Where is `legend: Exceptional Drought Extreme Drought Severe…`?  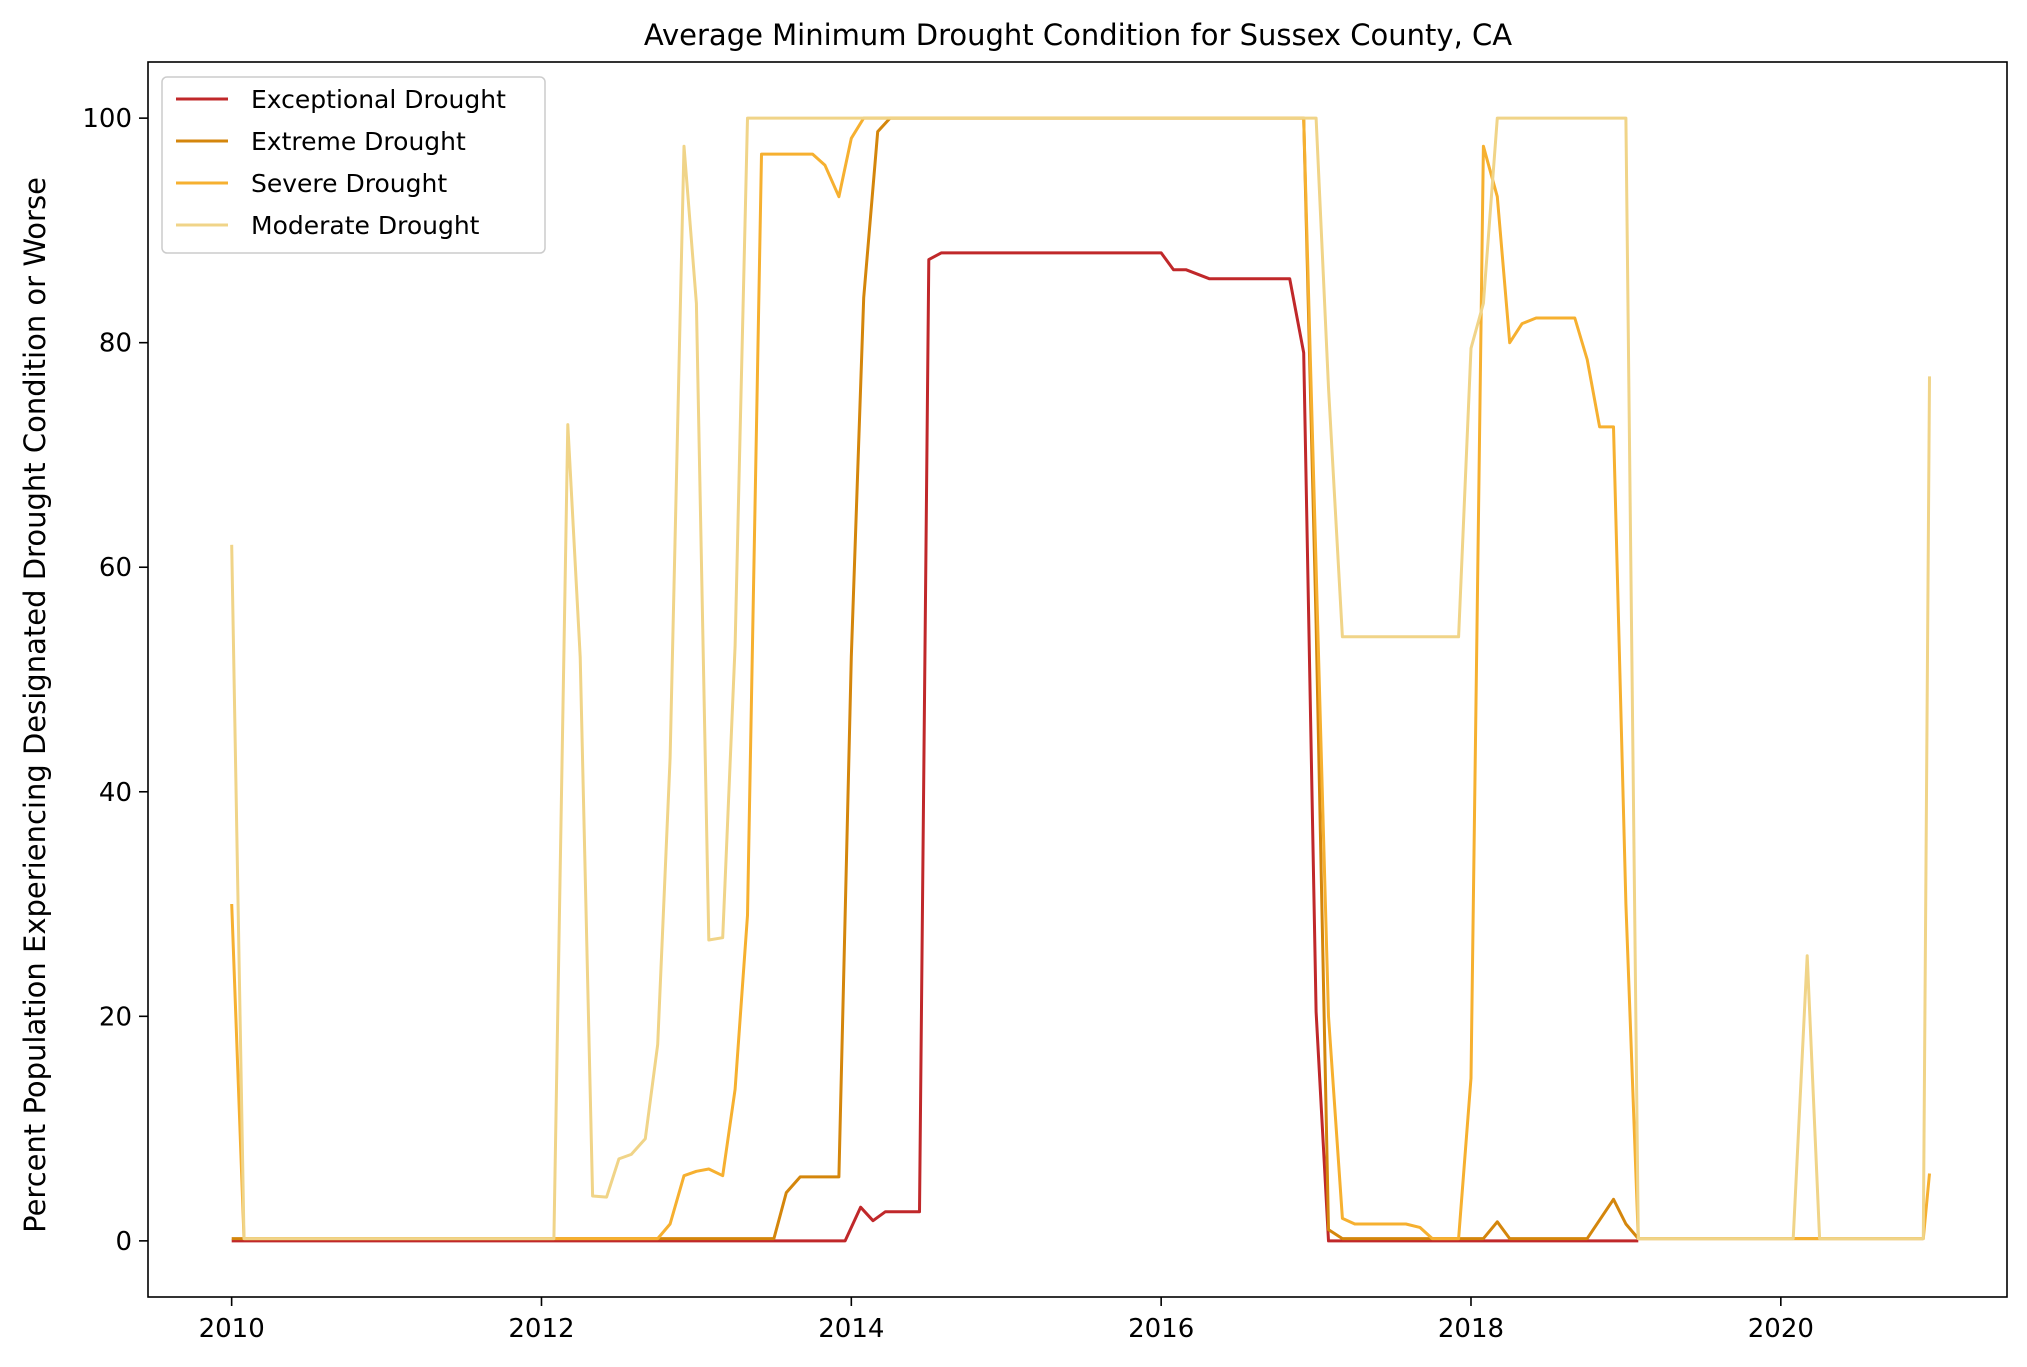 legend: Exceptional Drought Extreme Drought Severe… is located at coordinates (353, 165).